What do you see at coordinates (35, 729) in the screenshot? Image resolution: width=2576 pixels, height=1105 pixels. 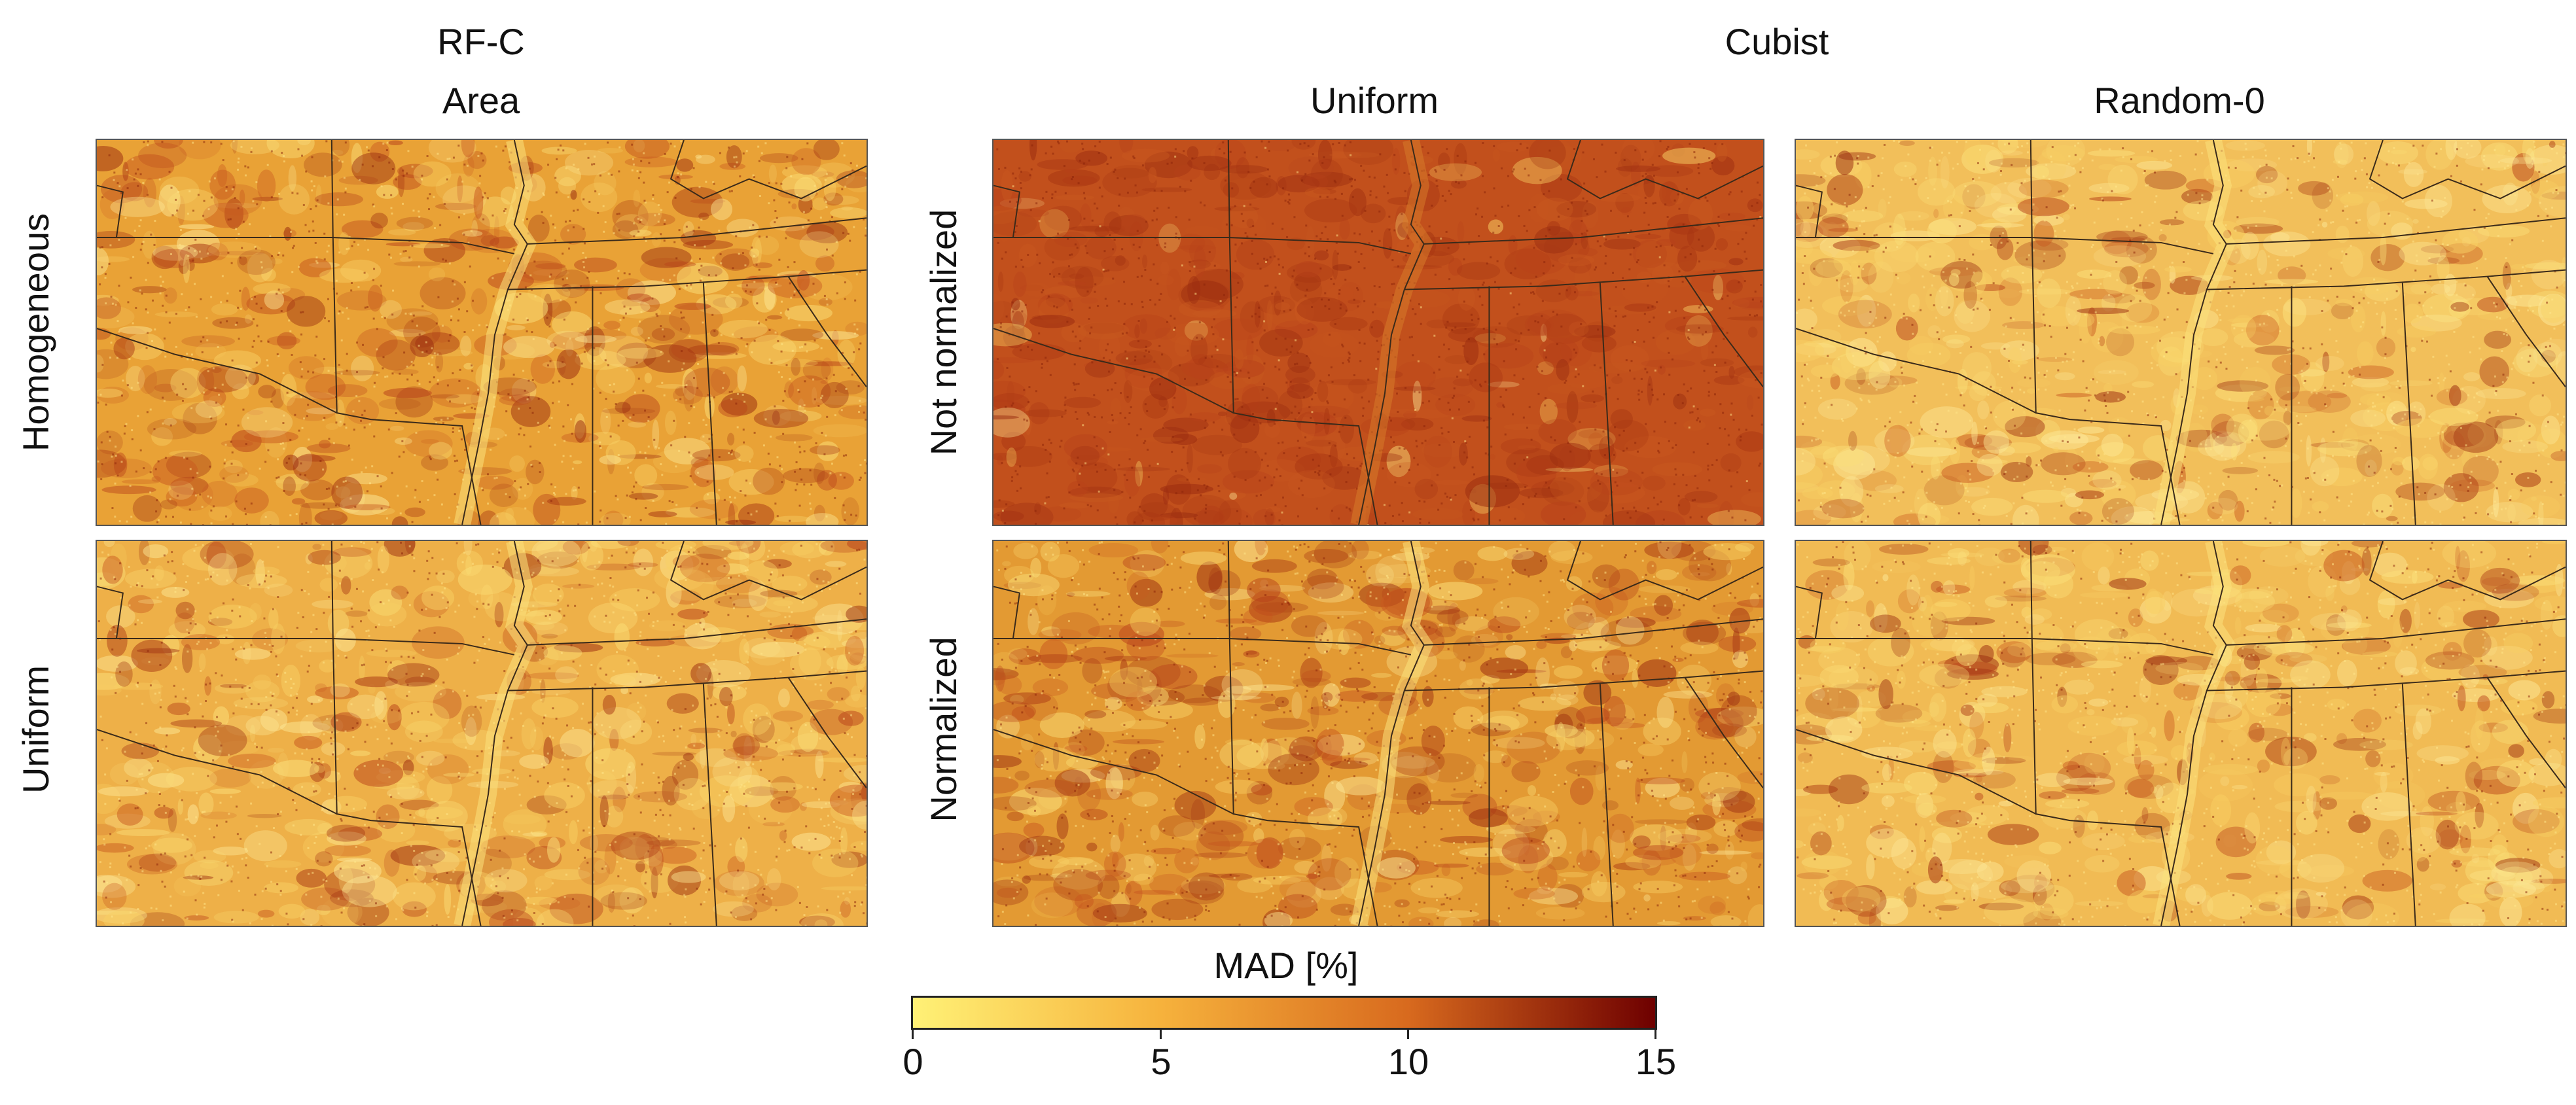 I see `row-label-uniform: Uniform` at bounding box center [35, 729].